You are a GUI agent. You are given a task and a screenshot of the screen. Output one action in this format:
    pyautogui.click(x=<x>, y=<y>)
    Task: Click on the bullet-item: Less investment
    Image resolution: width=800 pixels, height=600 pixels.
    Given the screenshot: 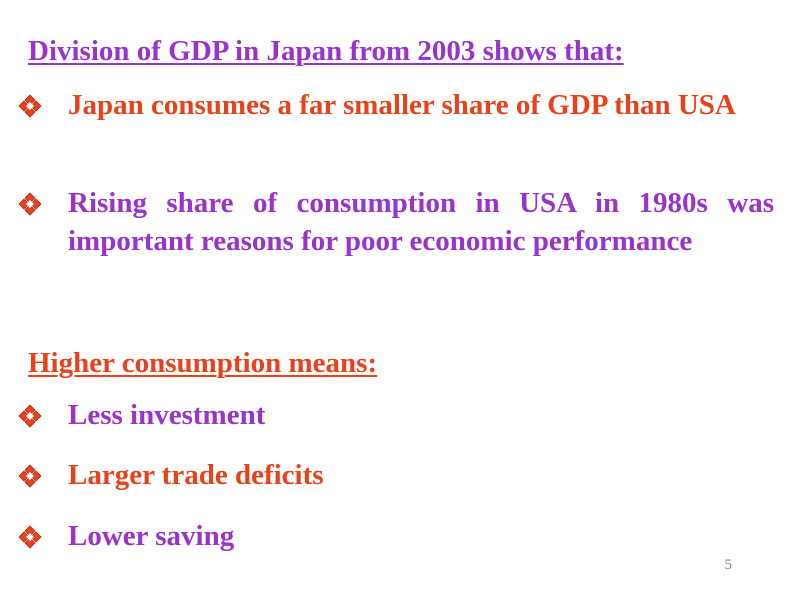 What is the action you would take?
    pyautogui.click(x=400, y=416)
    